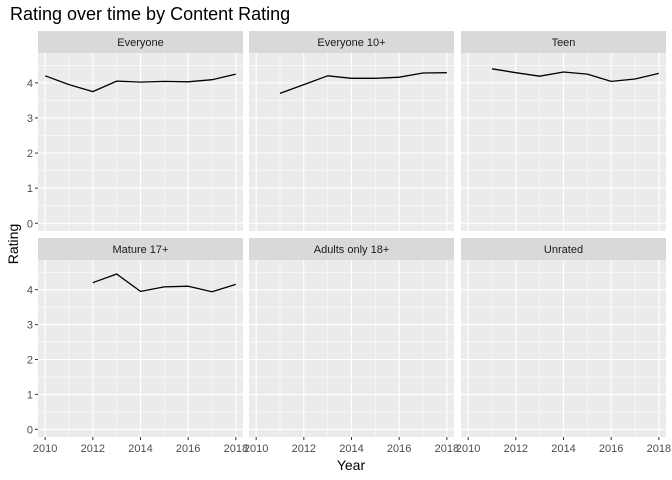  What do you see at coordinates (13, 244) in the screenshot?
I see `y-axis-title: Rating` at bounding box center [13, 244].